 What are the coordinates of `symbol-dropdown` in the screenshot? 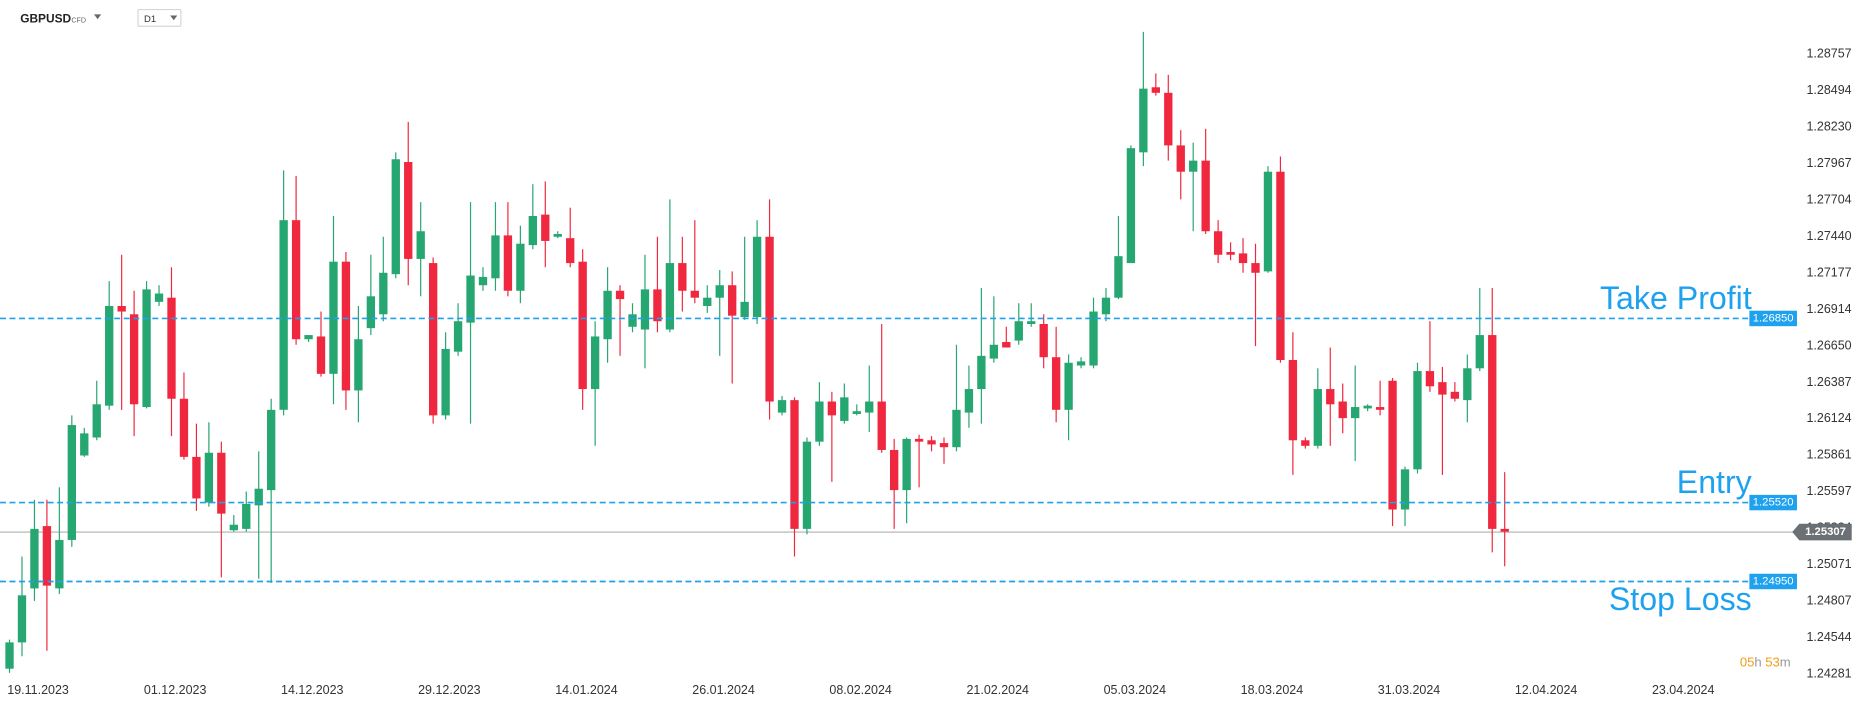 It's located at (98, 17).